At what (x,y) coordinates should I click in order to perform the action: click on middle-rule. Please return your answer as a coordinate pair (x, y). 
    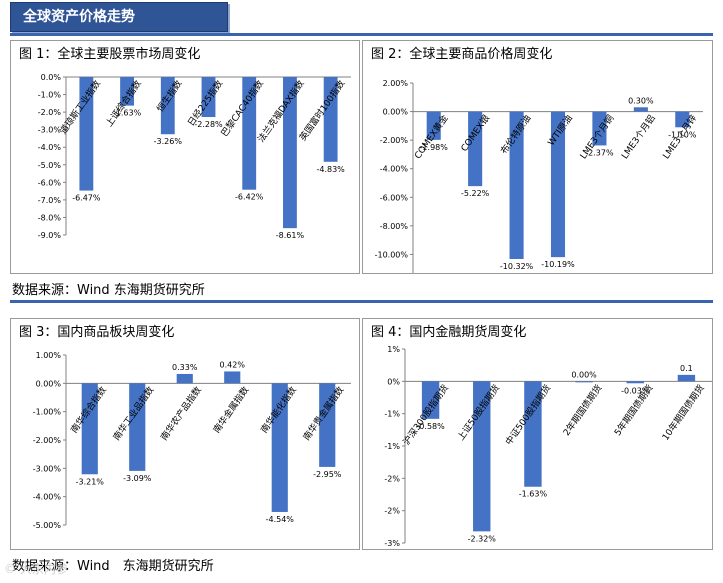
    Looking at the image, I should click on (361, 301).